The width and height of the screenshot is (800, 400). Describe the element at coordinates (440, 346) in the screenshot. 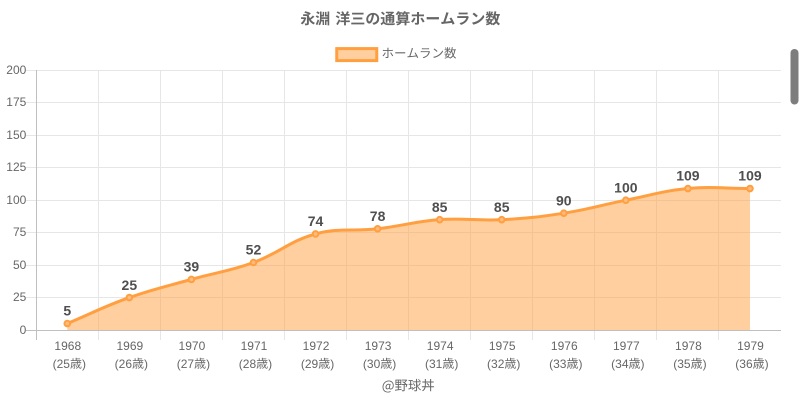

I see `svg-text: 1974` at that location.